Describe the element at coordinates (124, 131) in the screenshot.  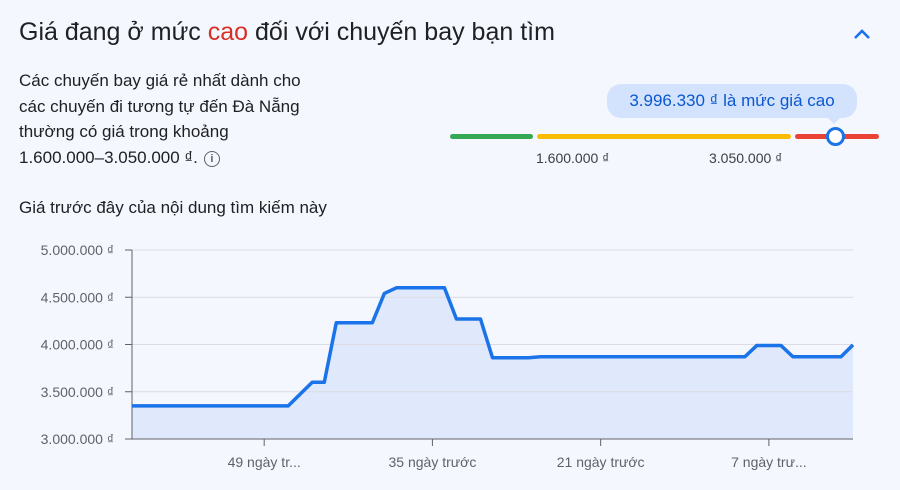
I see `summary-line: thường có giá trong khoảng` at that location.